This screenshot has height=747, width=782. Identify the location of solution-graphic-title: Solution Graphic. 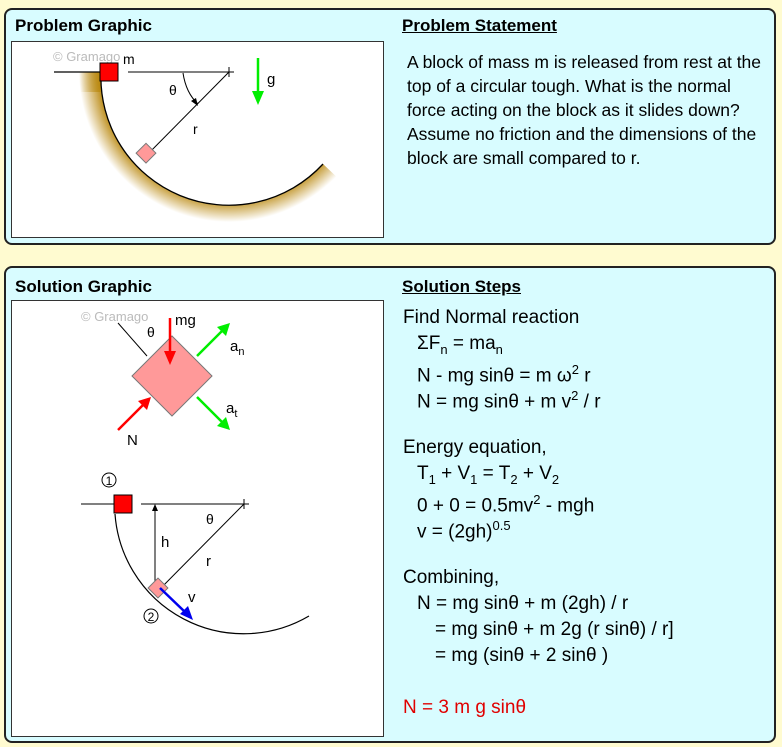
(83, 286).